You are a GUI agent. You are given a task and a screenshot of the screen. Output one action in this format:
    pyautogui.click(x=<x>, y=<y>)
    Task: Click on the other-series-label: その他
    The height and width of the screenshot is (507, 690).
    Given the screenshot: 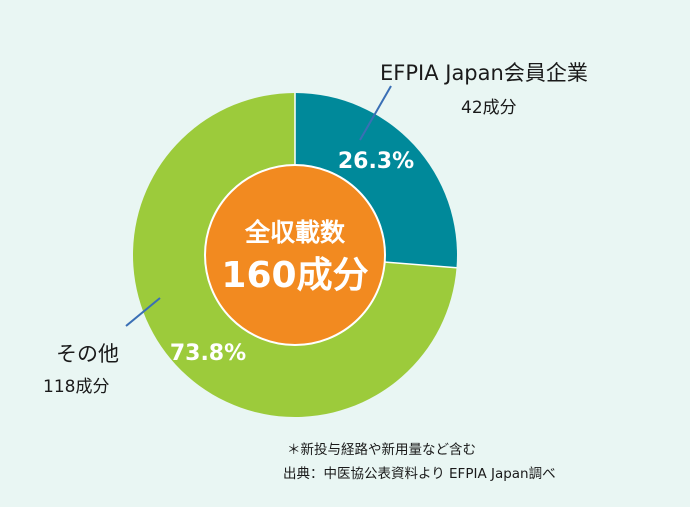 What is the action you would take?
    pyautogui.click(x=87, y=354)
    